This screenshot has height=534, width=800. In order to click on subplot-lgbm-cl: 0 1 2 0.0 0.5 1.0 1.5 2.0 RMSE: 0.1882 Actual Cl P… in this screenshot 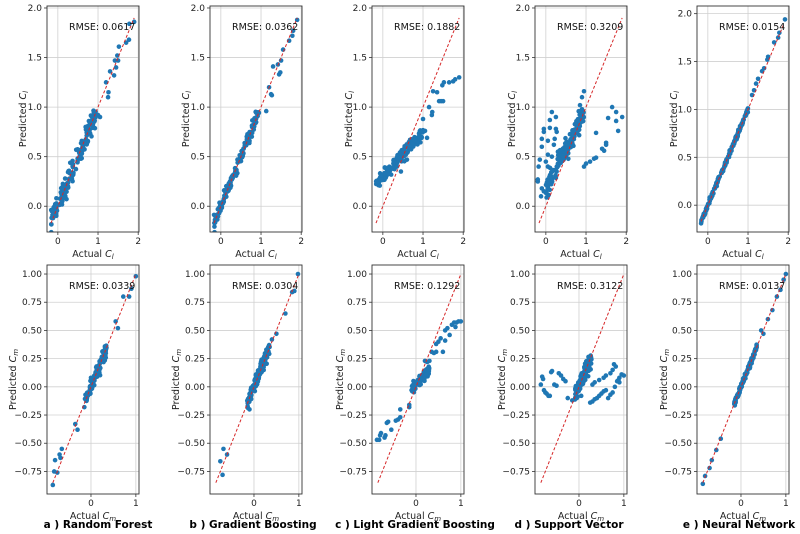, I will do `click(405, 132)`.